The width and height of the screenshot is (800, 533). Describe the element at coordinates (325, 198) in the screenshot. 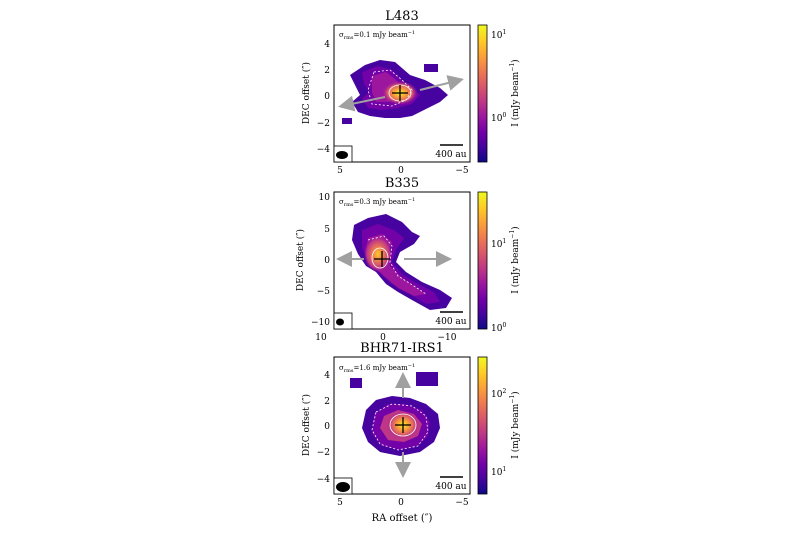

I see `y-tick: 10` at that location.